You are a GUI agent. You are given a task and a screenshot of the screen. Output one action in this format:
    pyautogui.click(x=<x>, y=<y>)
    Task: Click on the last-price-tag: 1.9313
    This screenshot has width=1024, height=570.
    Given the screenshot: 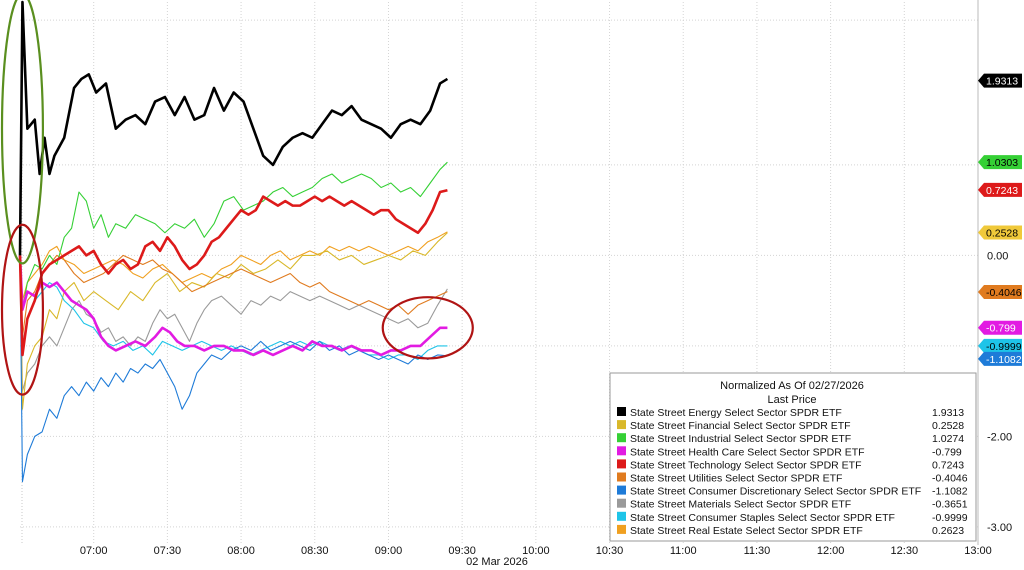 What is the action you would take?
    pyautogui.click(x=1000, y=80)
    